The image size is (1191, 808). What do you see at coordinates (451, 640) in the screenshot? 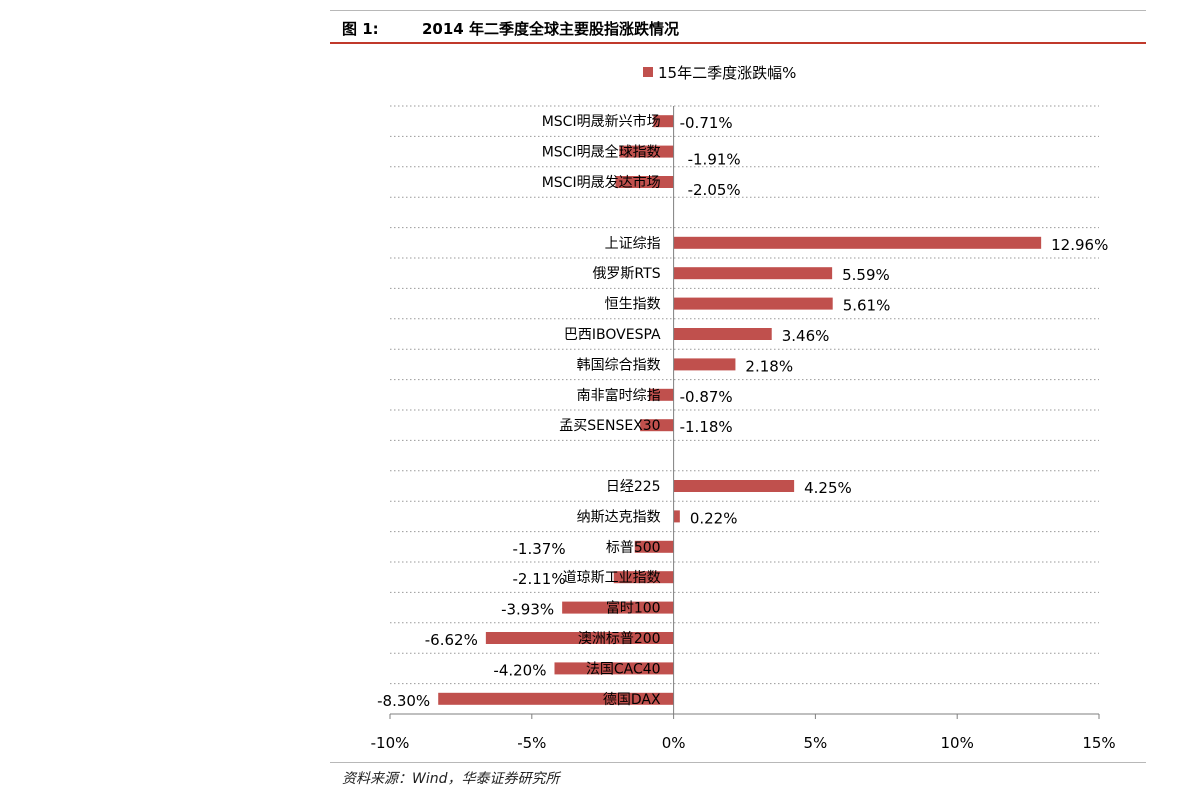
I see `value-label: -6.62%` at bounding box center [451, 640].